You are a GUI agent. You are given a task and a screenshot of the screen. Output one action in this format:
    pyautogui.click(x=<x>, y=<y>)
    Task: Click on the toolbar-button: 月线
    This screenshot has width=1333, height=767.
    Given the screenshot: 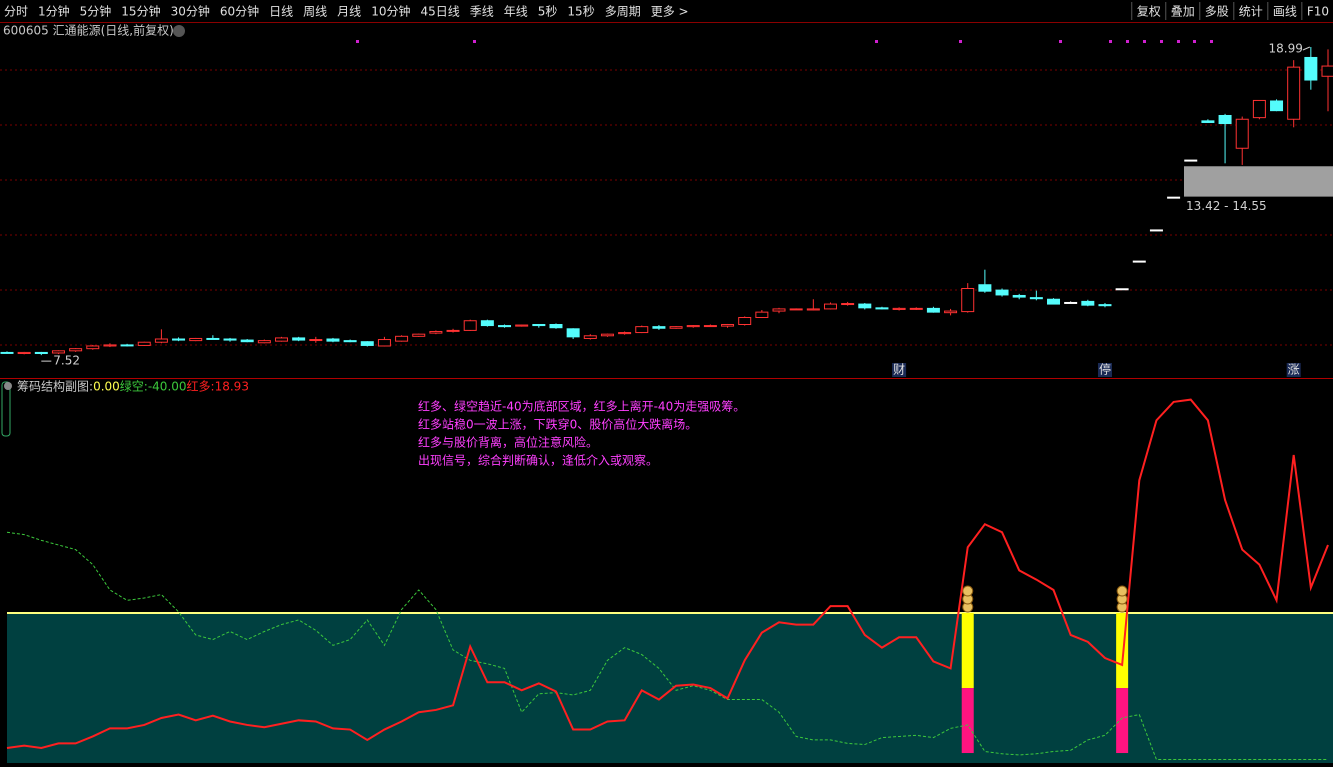 What is the action you would take?
    pyautogui.click(x=349, y=12)
    